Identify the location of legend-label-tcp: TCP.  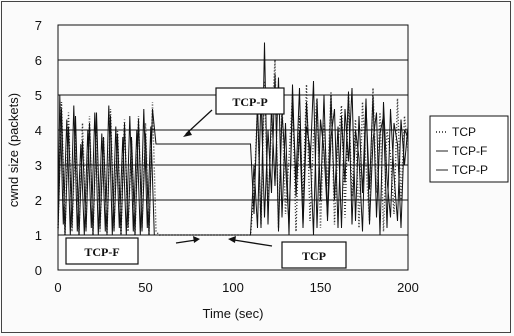
(464, 132).